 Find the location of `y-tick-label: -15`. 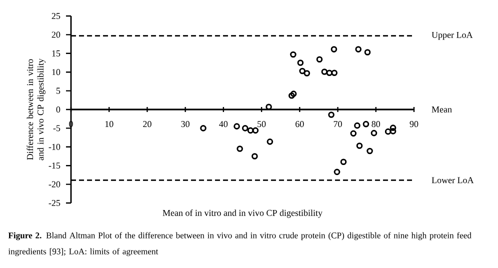

y-tick-label: -15 is located at coordinates (54, 165).